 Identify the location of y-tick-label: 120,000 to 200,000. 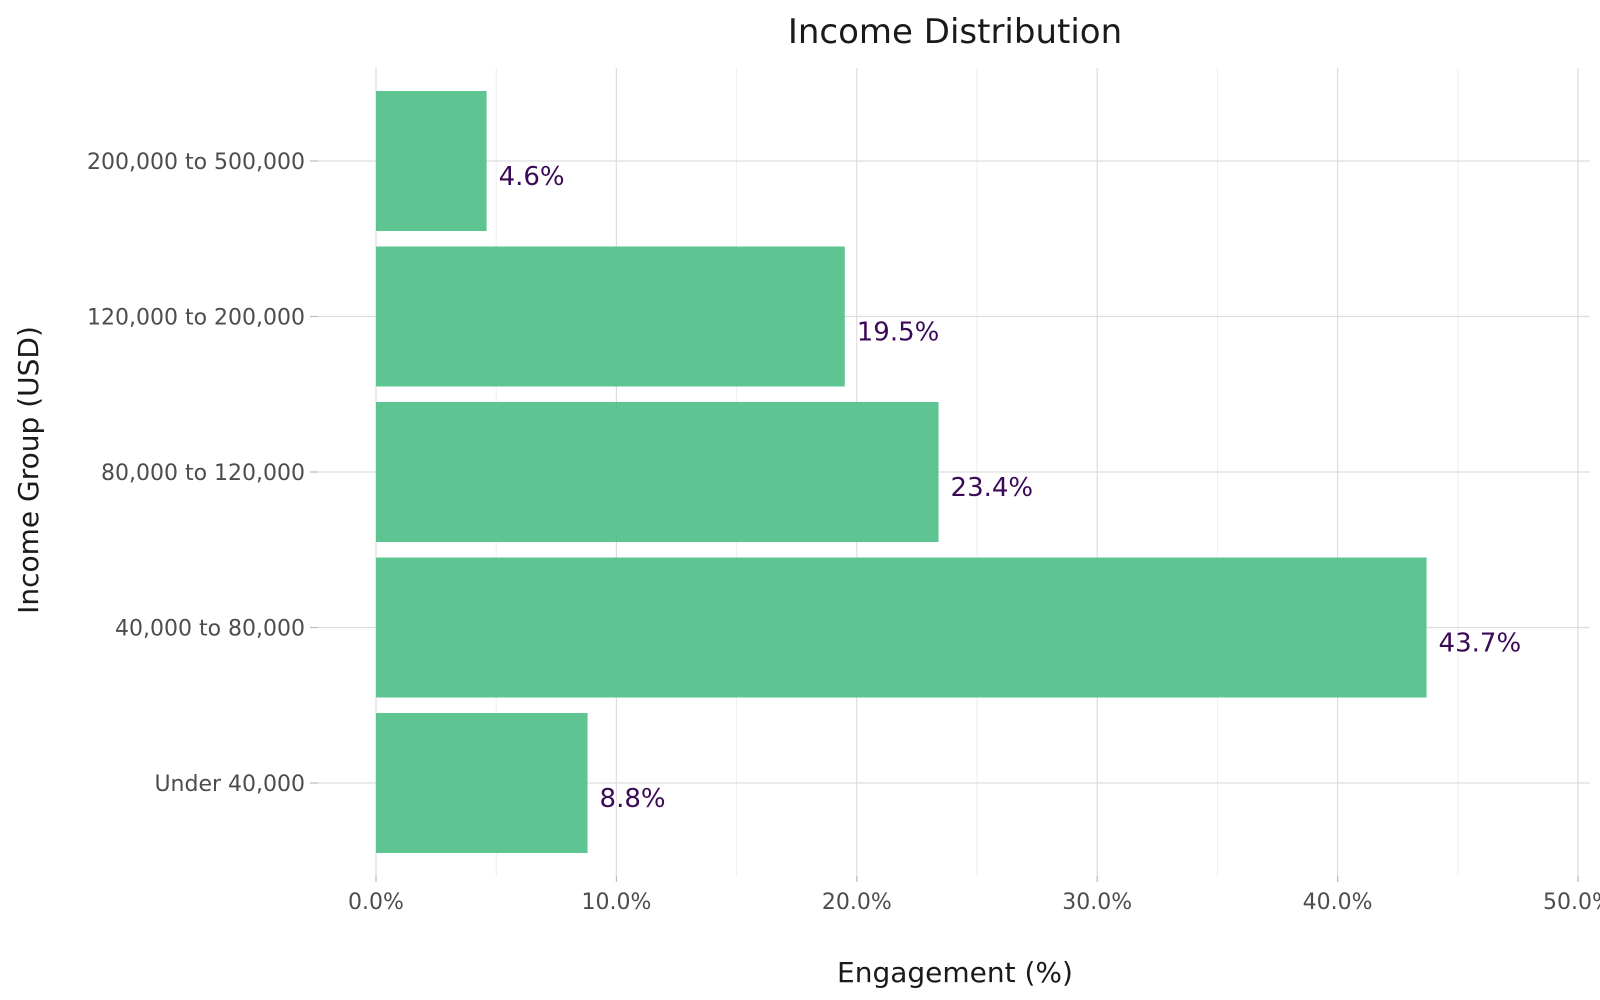
(196, 318).